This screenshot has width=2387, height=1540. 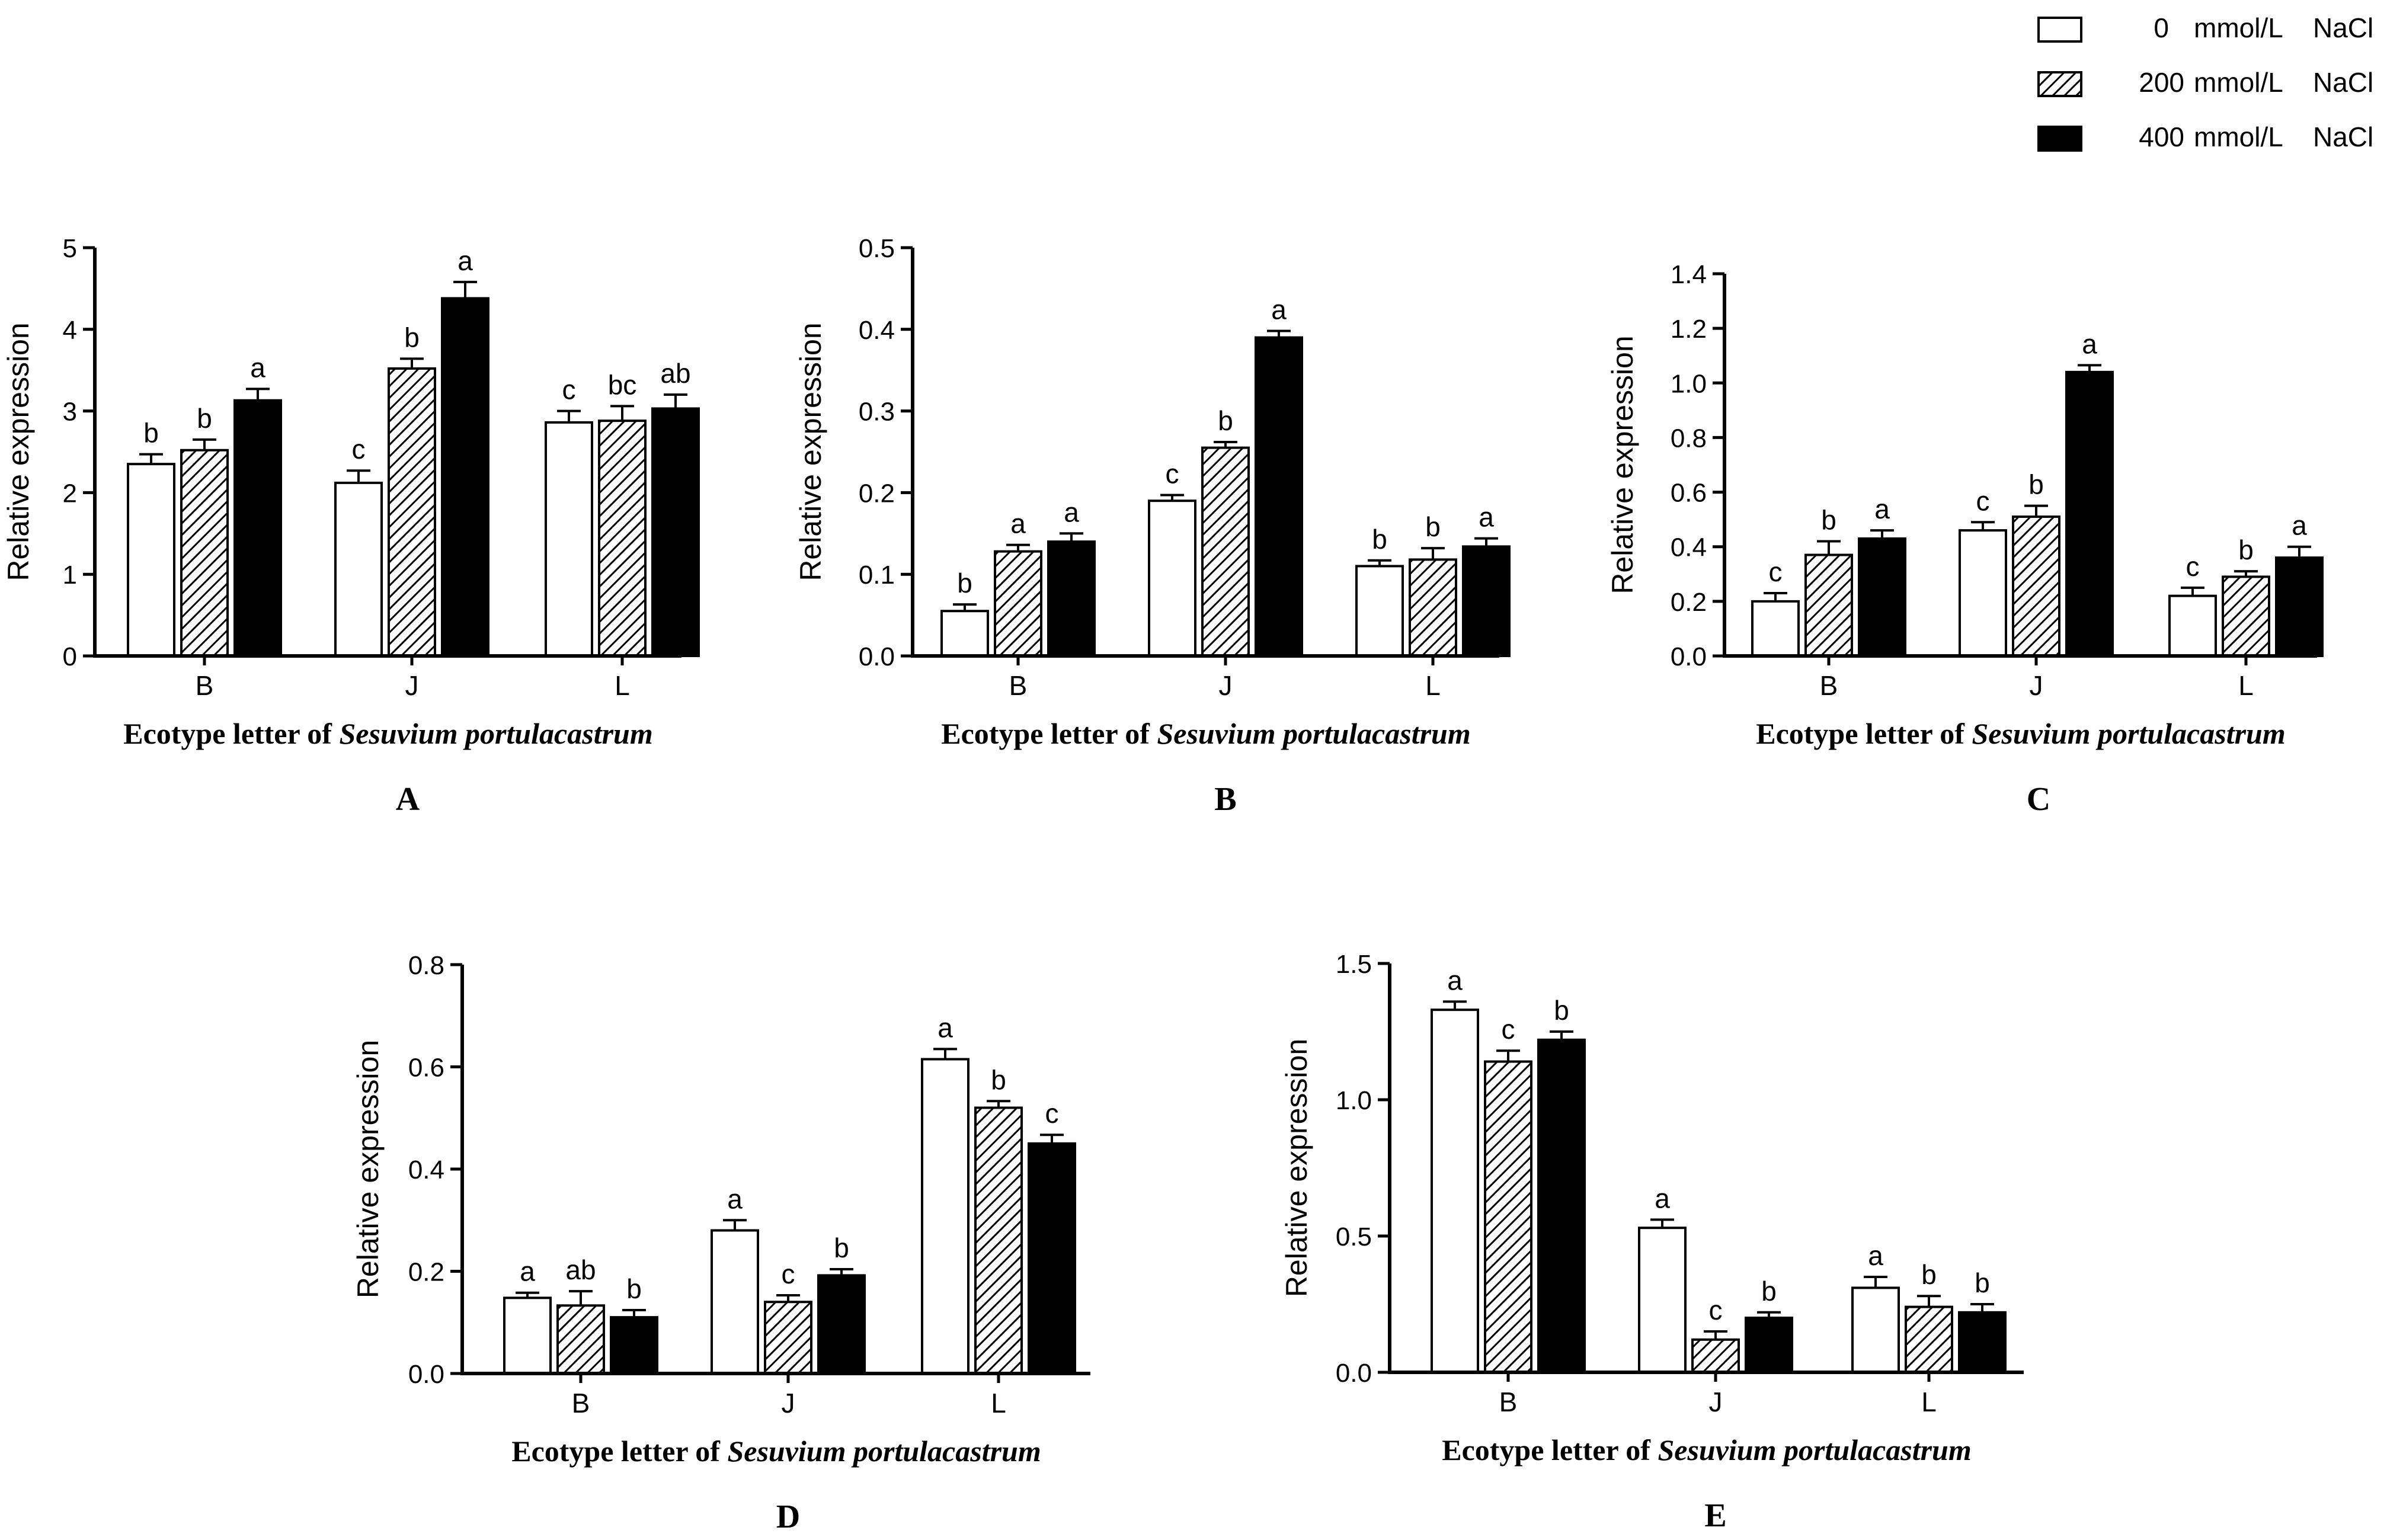 What do you see at coordinates (1354, 1373) in the screenshot?
I see `y-tick-label-E-0: 0.0` at bounding box center [1354, 1373].